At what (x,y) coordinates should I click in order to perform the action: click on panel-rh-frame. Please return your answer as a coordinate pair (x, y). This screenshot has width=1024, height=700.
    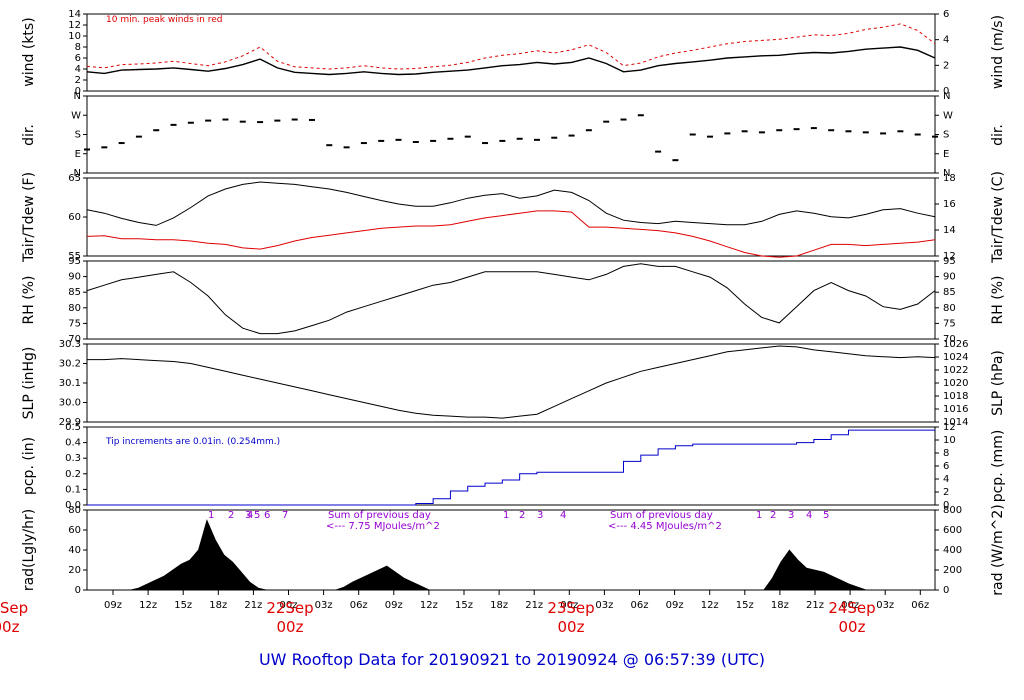
    Looking at the image, I should click on (511, 300).